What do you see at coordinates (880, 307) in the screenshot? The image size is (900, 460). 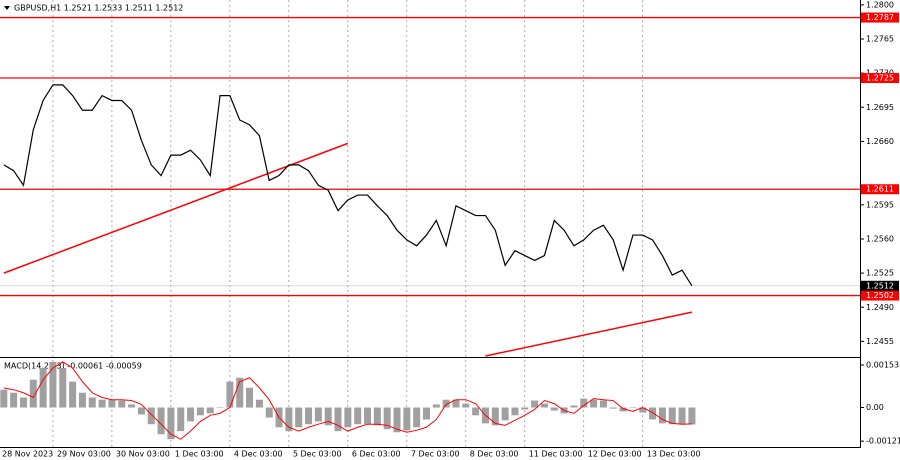 I see `y-tick-label: 1.2490` at bounding box center [880, 307].